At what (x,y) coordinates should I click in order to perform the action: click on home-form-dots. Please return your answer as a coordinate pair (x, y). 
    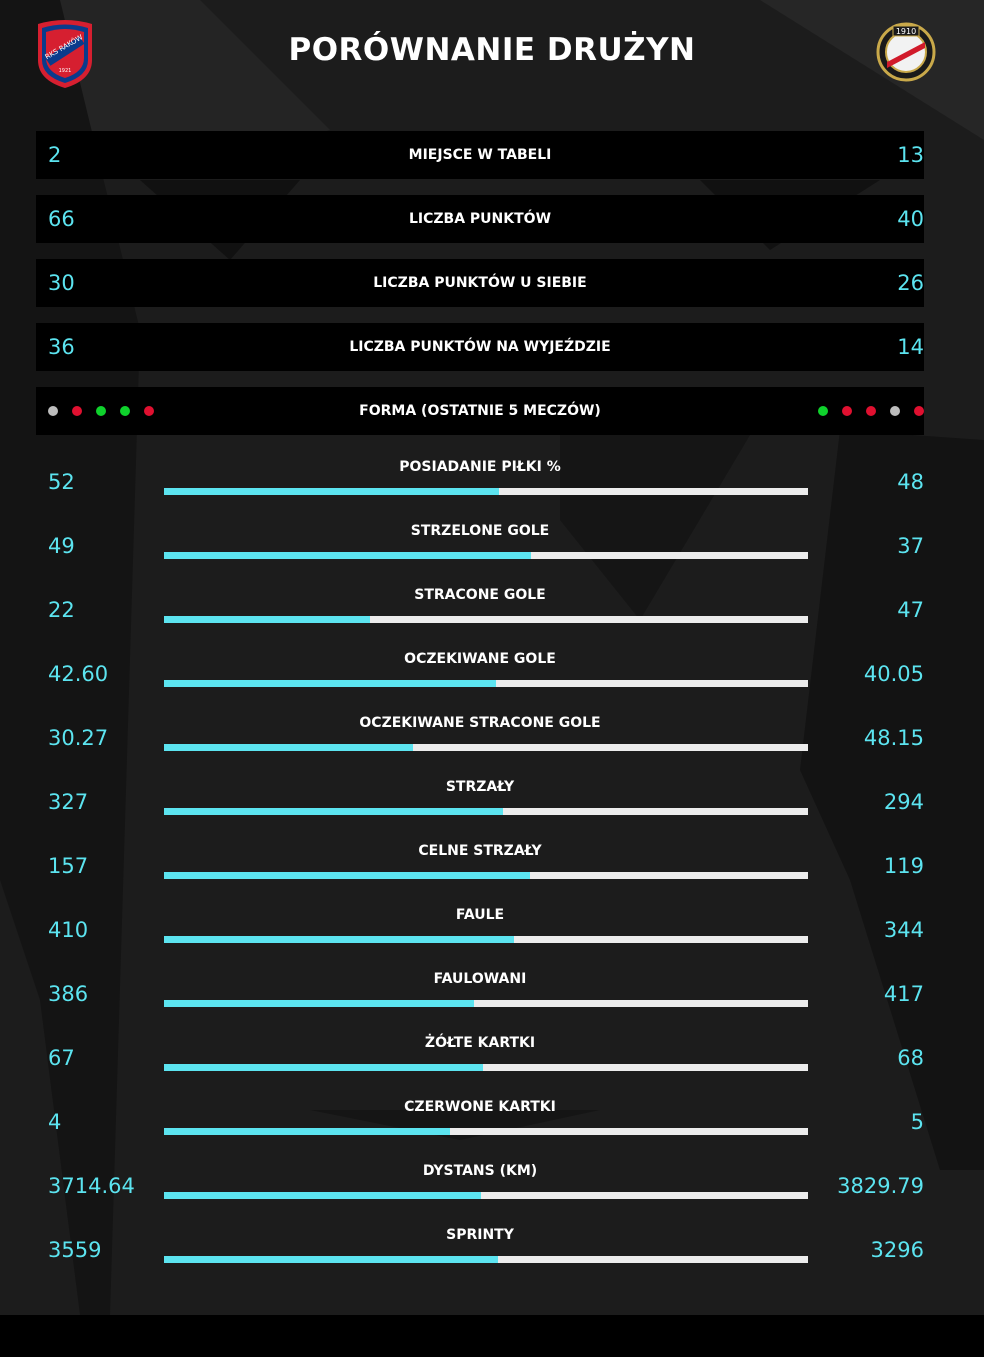
    Looking at the image, I should click on (101, 411).